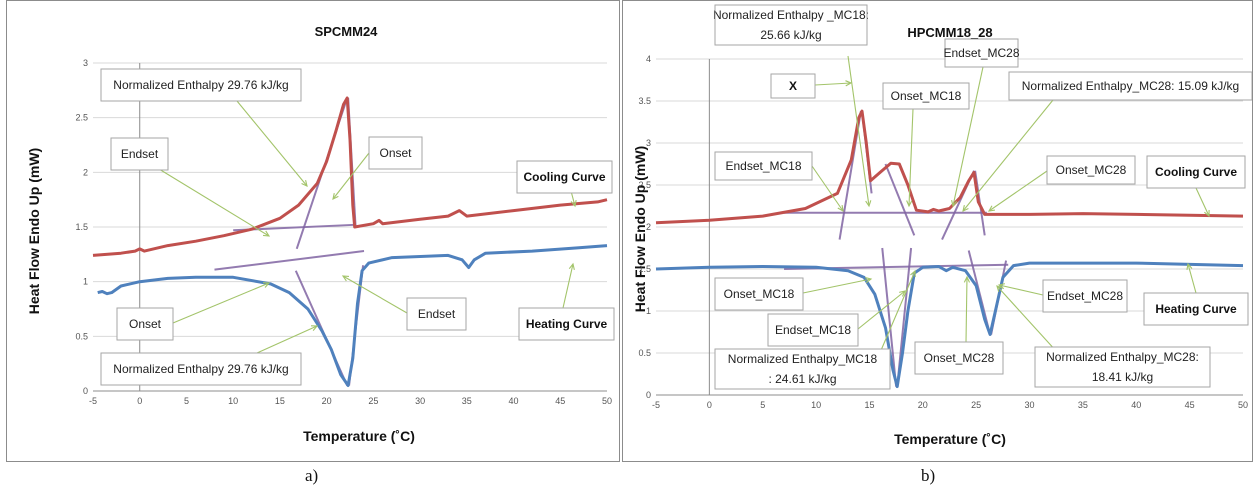  What do you see at coordinates (928, 475) in the screenshot?
I see `caption-b: b)` at bounding box center [928, 475].